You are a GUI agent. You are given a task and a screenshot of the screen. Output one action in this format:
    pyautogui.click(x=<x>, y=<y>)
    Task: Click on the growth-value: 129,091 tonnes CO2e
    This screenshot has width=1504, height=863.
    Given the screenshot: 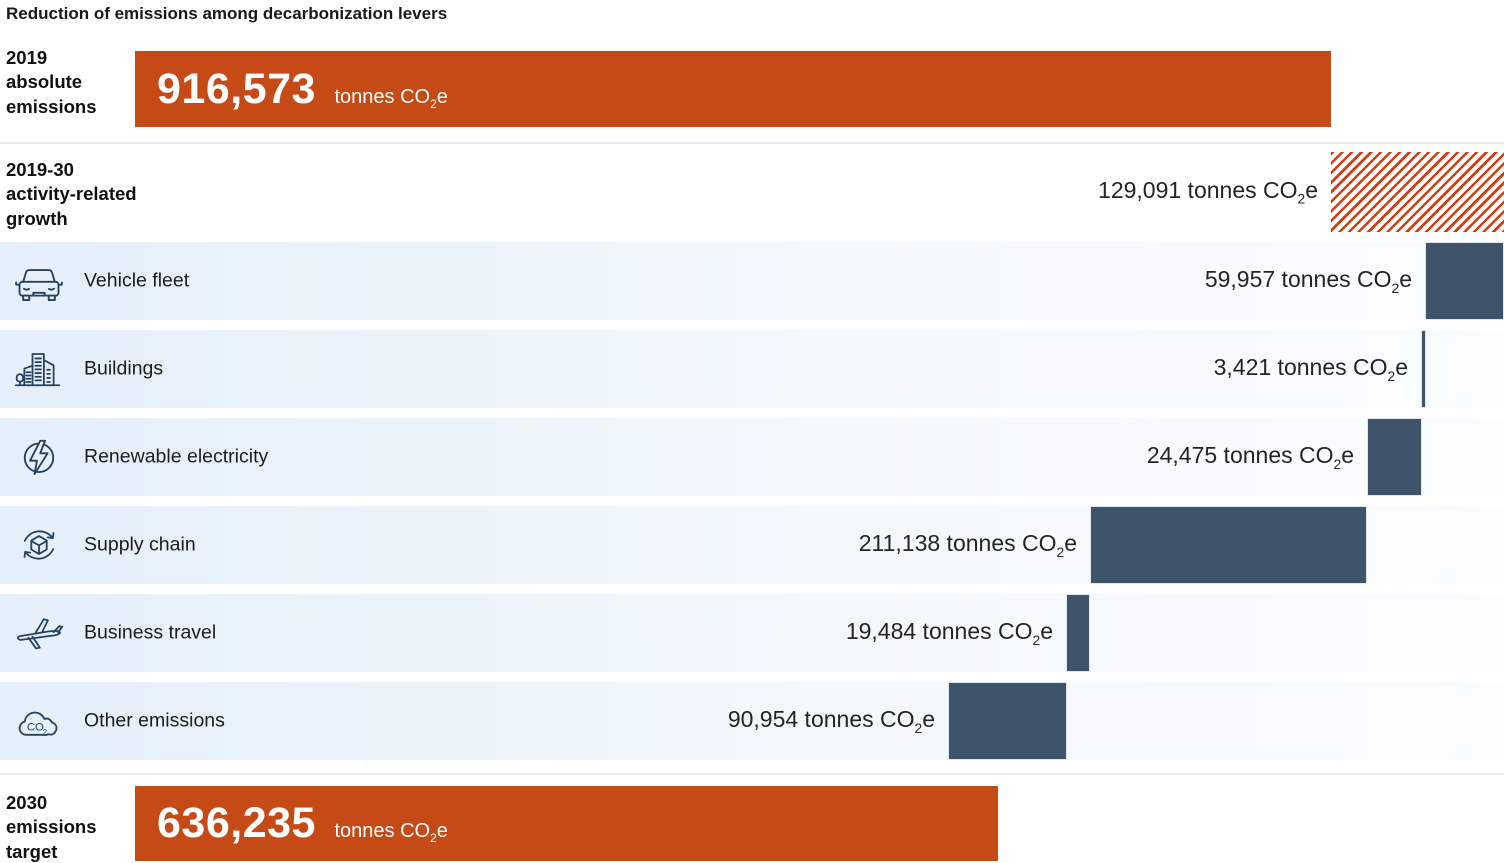 What is the action you would take?
    pyautogui.click(x=1208, y=192)
    